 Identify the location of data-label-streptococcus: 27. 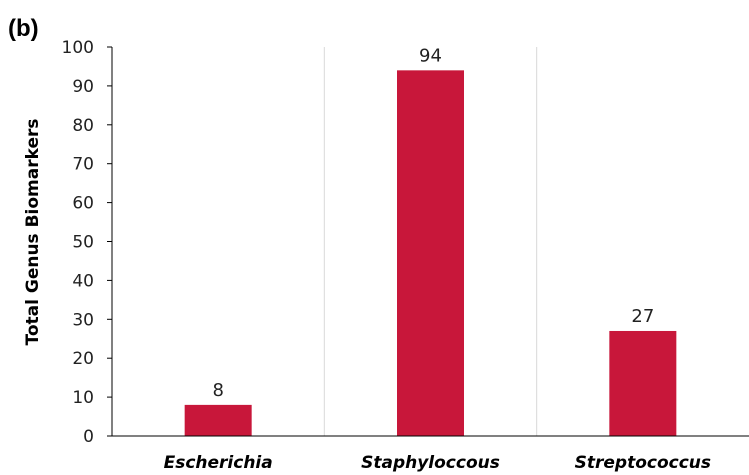
(642, 316).